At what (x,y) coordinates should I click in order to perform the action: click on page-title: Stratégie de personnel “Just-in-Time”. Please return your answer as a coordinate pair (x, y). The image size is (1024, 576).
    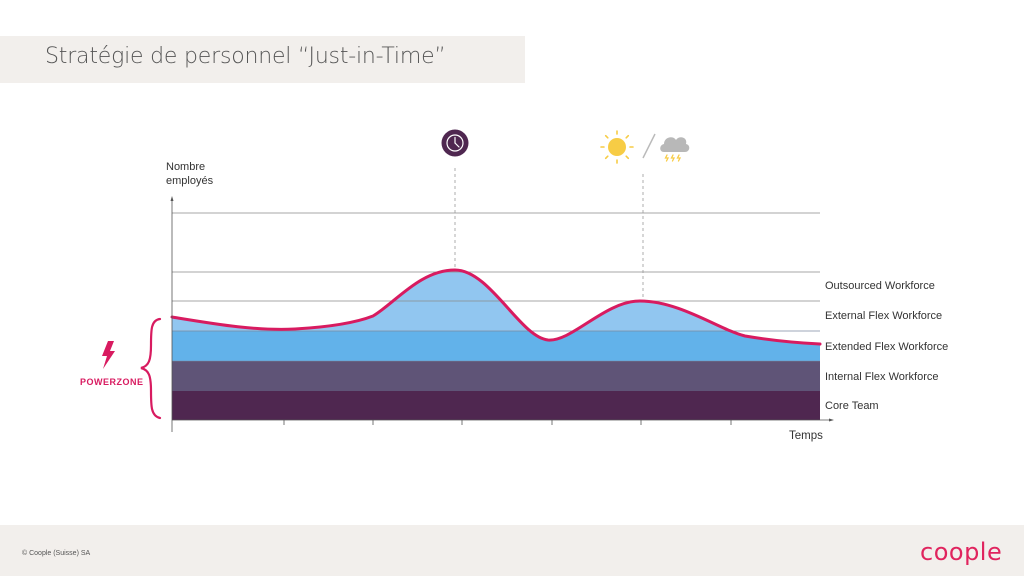
    Looking at the image, I should click on (245, 56).